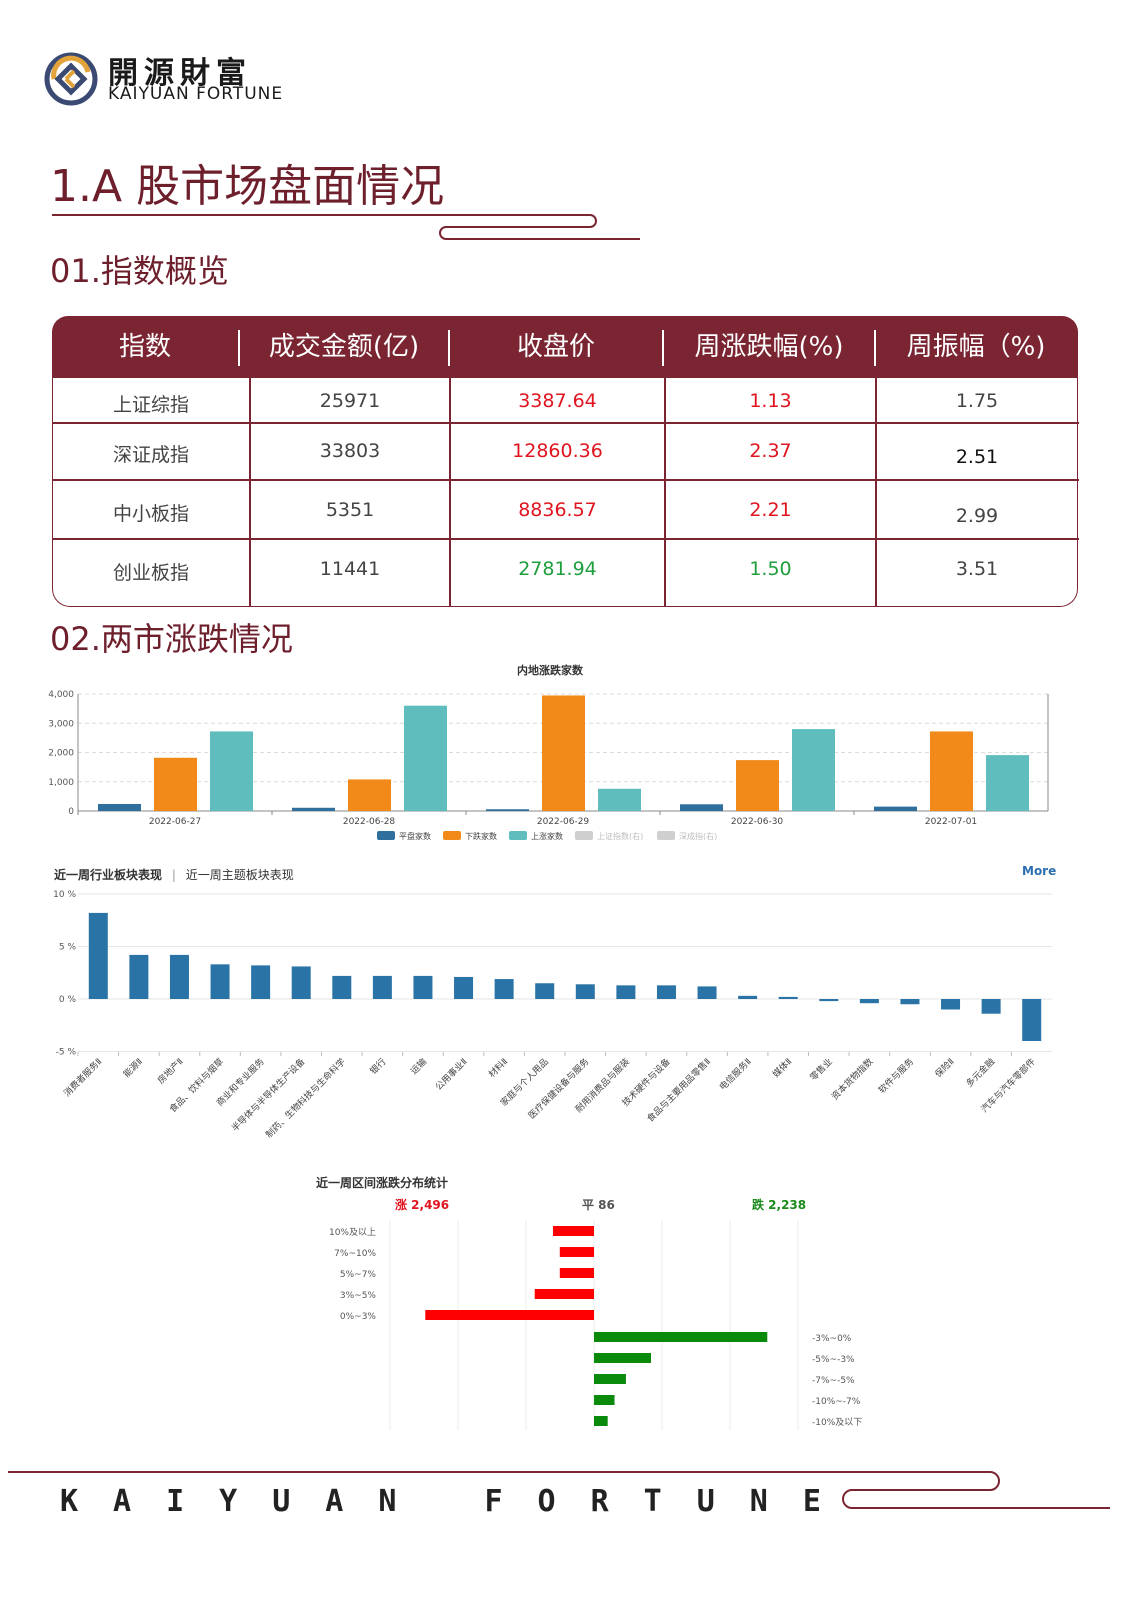 The height and width of the screenshot is (1600, 1130). I want to click on y-tick-label: -5%~-3%, so click(833, 1360).